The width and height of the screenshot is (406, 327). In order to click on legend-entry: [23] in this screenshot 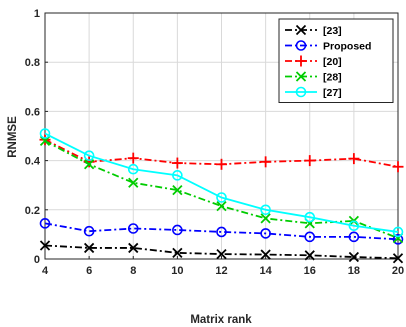, I will do `click(313, 30)`.